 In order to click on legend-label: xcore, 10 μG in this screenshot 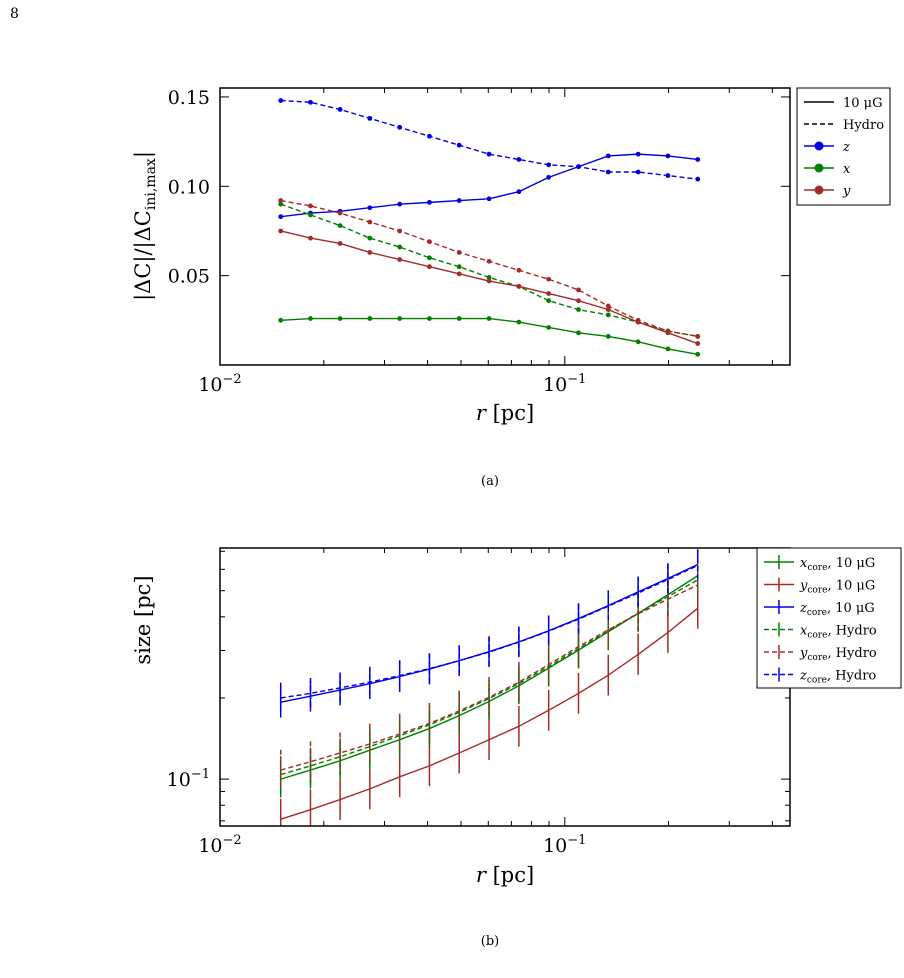, I will do `click(837, 564)`.